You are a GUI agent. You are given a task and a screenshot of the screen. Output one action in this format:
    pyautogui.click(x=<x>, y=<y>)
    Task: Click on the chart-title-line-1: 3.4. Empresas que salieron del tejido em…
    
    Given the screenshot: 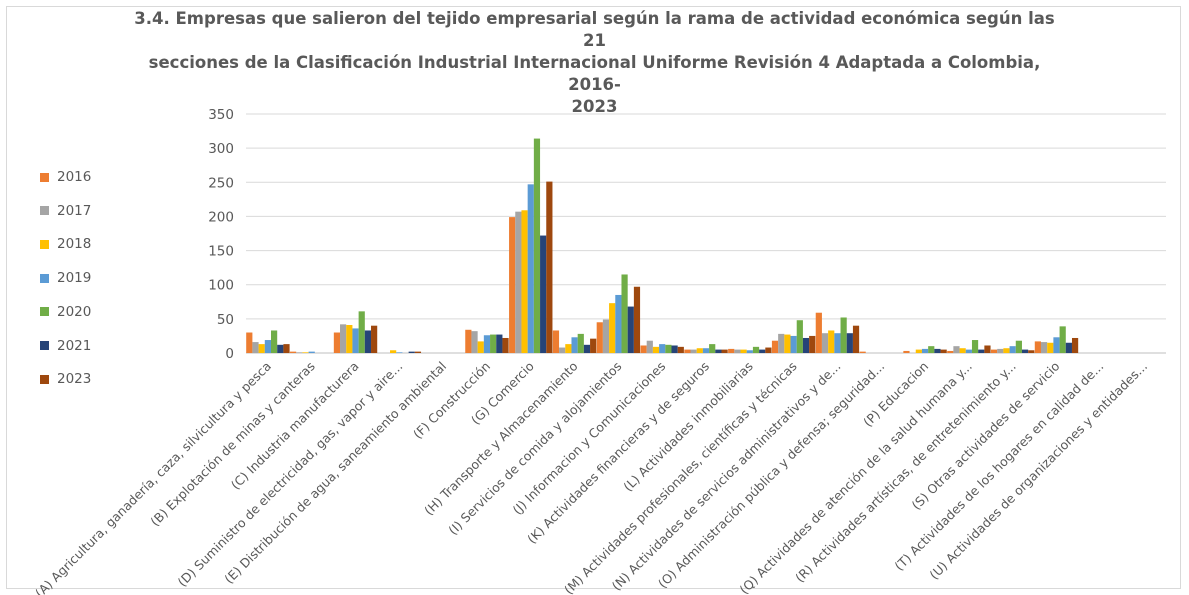 What is the action you would take?
    pyautogui.click(x=594, y=29)
    